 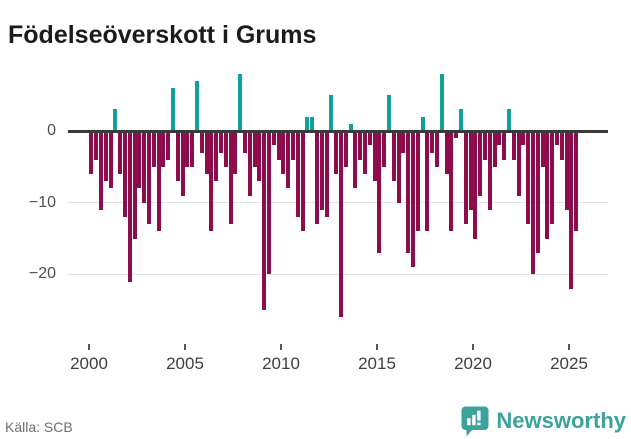 I want to click on bar-2024-q3, so click(x=561, y=145).